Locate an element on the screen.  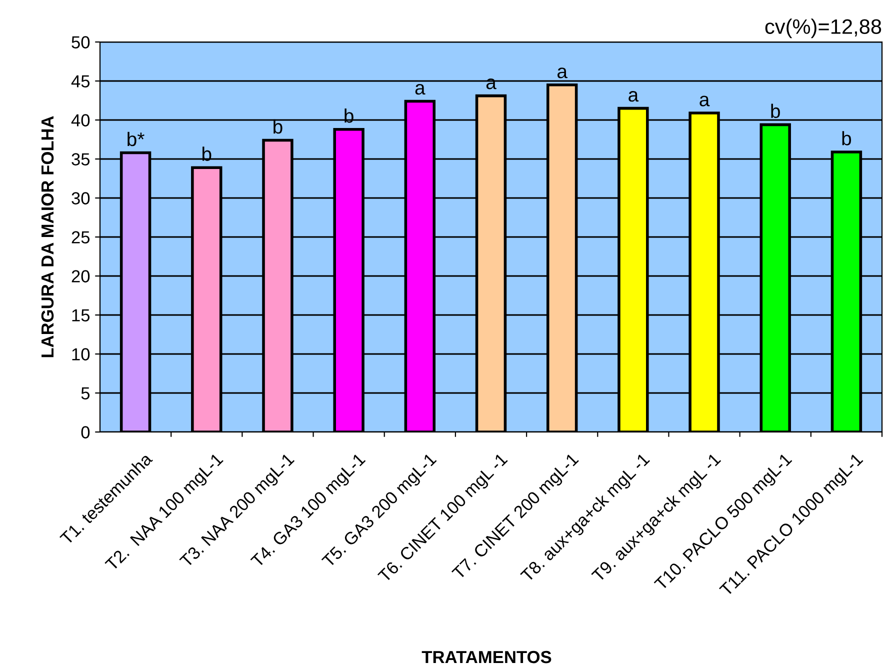
x-axis-title: TRATAMENTOS is located at coordinates (487, 657).